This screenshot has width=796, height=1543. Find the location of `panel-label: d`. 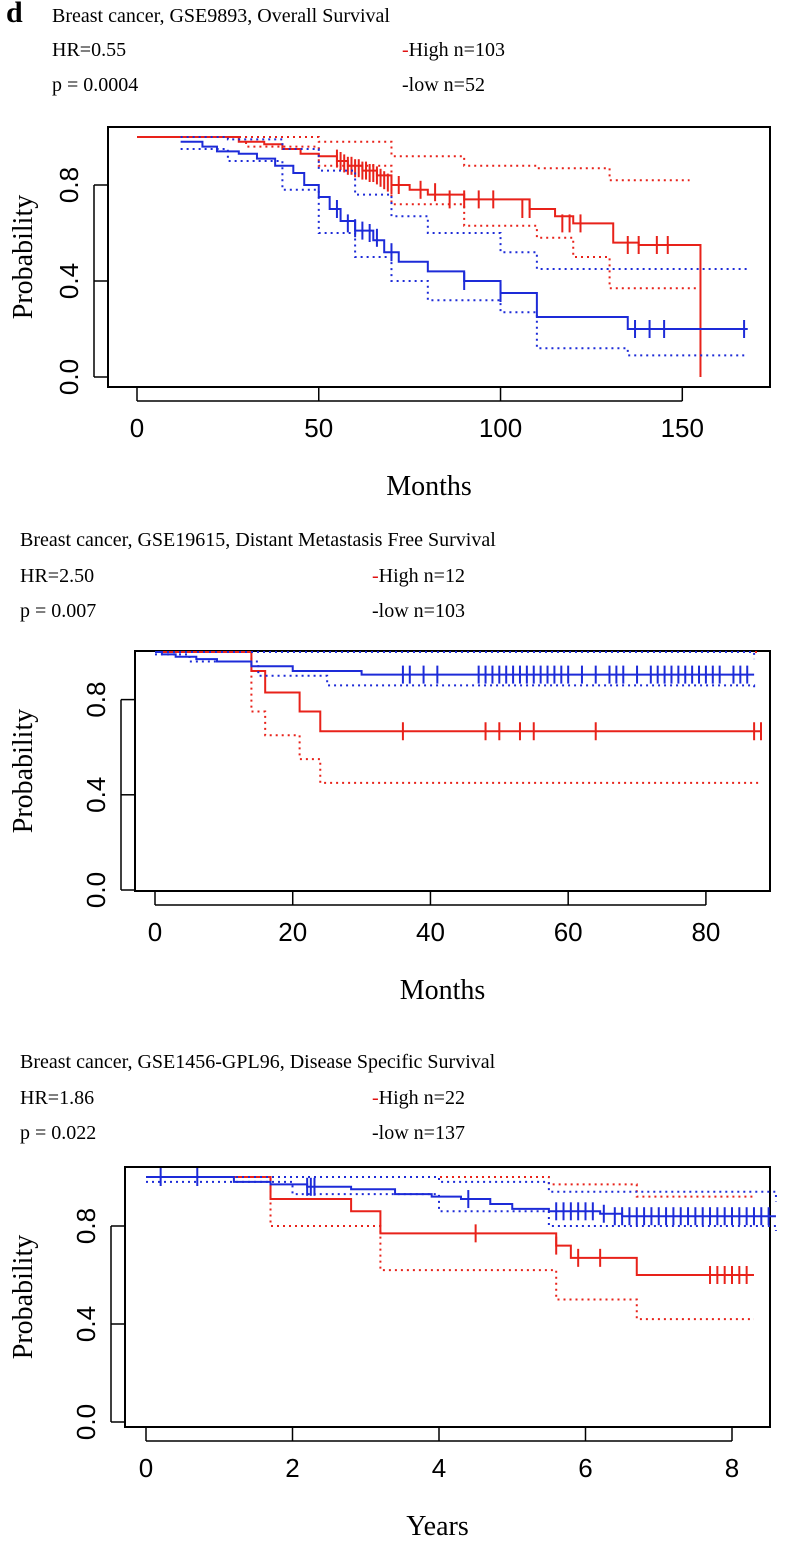

panel-label: d is located at coordinates (14, 14).